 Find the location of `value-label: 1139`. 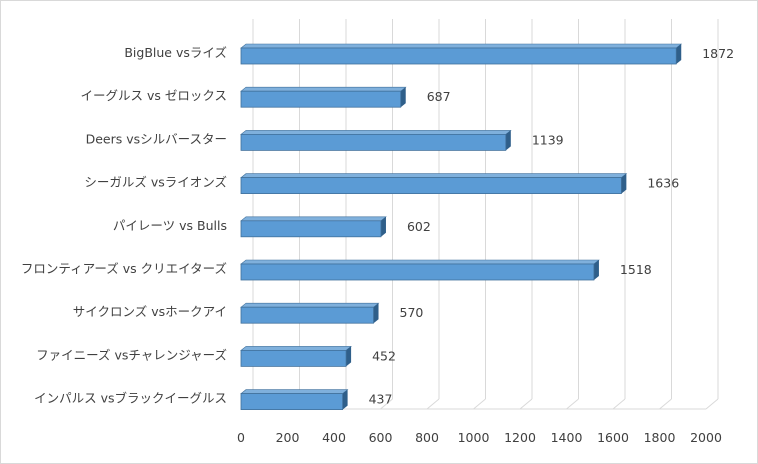

value-label: 1139 is located at coordinates (548, 139).